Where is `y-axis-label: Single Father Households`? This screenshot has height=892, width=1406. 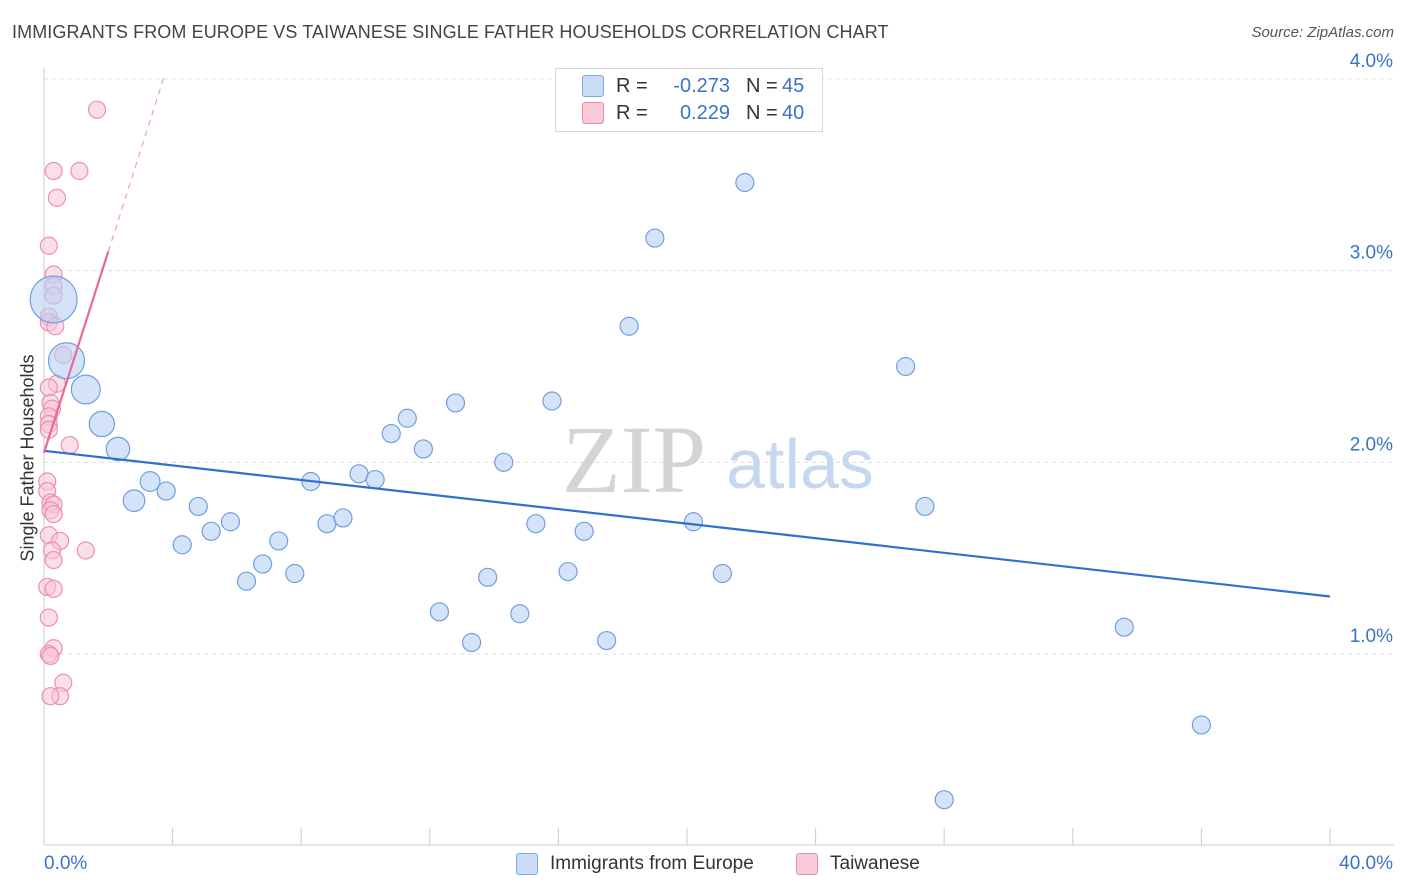
y-axis-label: Single Father Households is located at coordinates (27, 458).